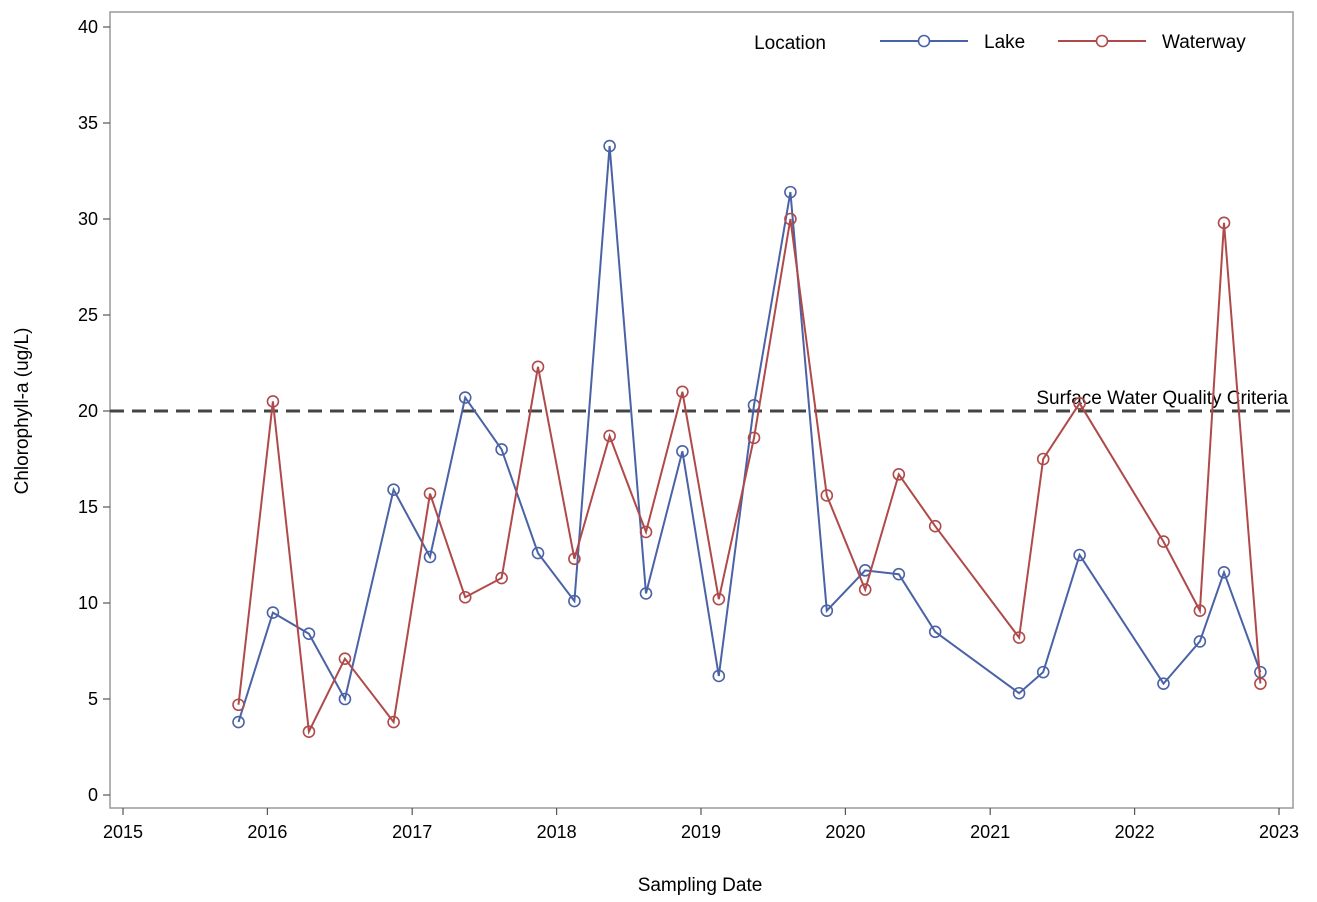 The width and height of the screenshot is (1317, 902). What do you see at coordinates (557, 832) in the screenshot?
I see `x-tick-label: 2018` at bounding box center [557, 832].